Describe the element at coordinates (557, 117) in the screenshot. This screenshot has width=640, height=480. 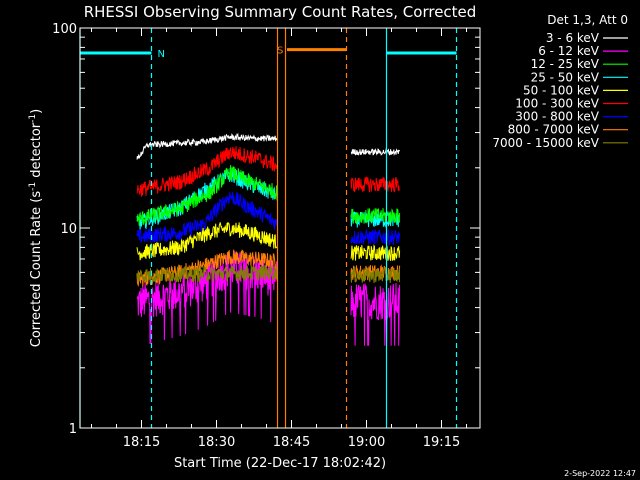
I see `legend-label: 300 - 800 keV` at that location.